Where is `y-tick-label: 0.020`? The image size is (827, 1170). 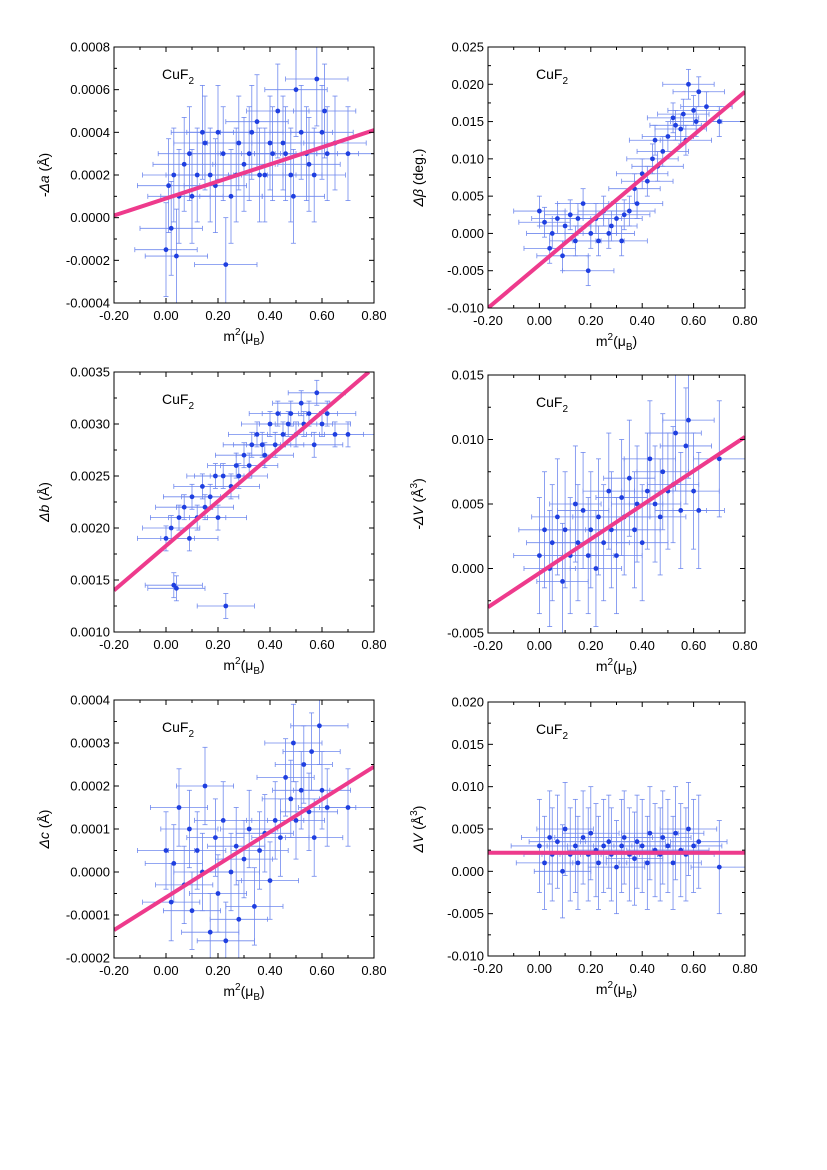 y-tick-label: 0.020 is located at coordinates (467, 702).